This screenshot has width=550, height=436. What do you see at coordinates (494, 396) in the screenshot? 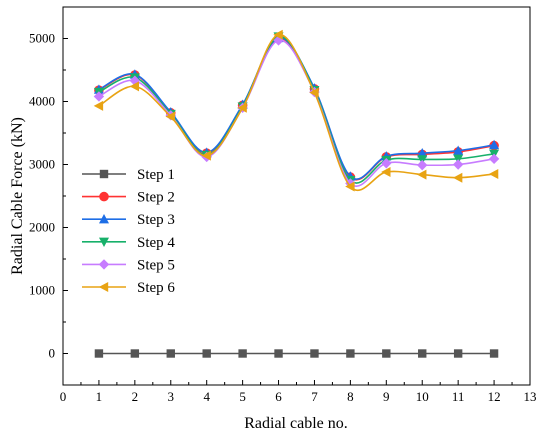
I see `x-tick-label: 12` at bounding box center [494, 396].